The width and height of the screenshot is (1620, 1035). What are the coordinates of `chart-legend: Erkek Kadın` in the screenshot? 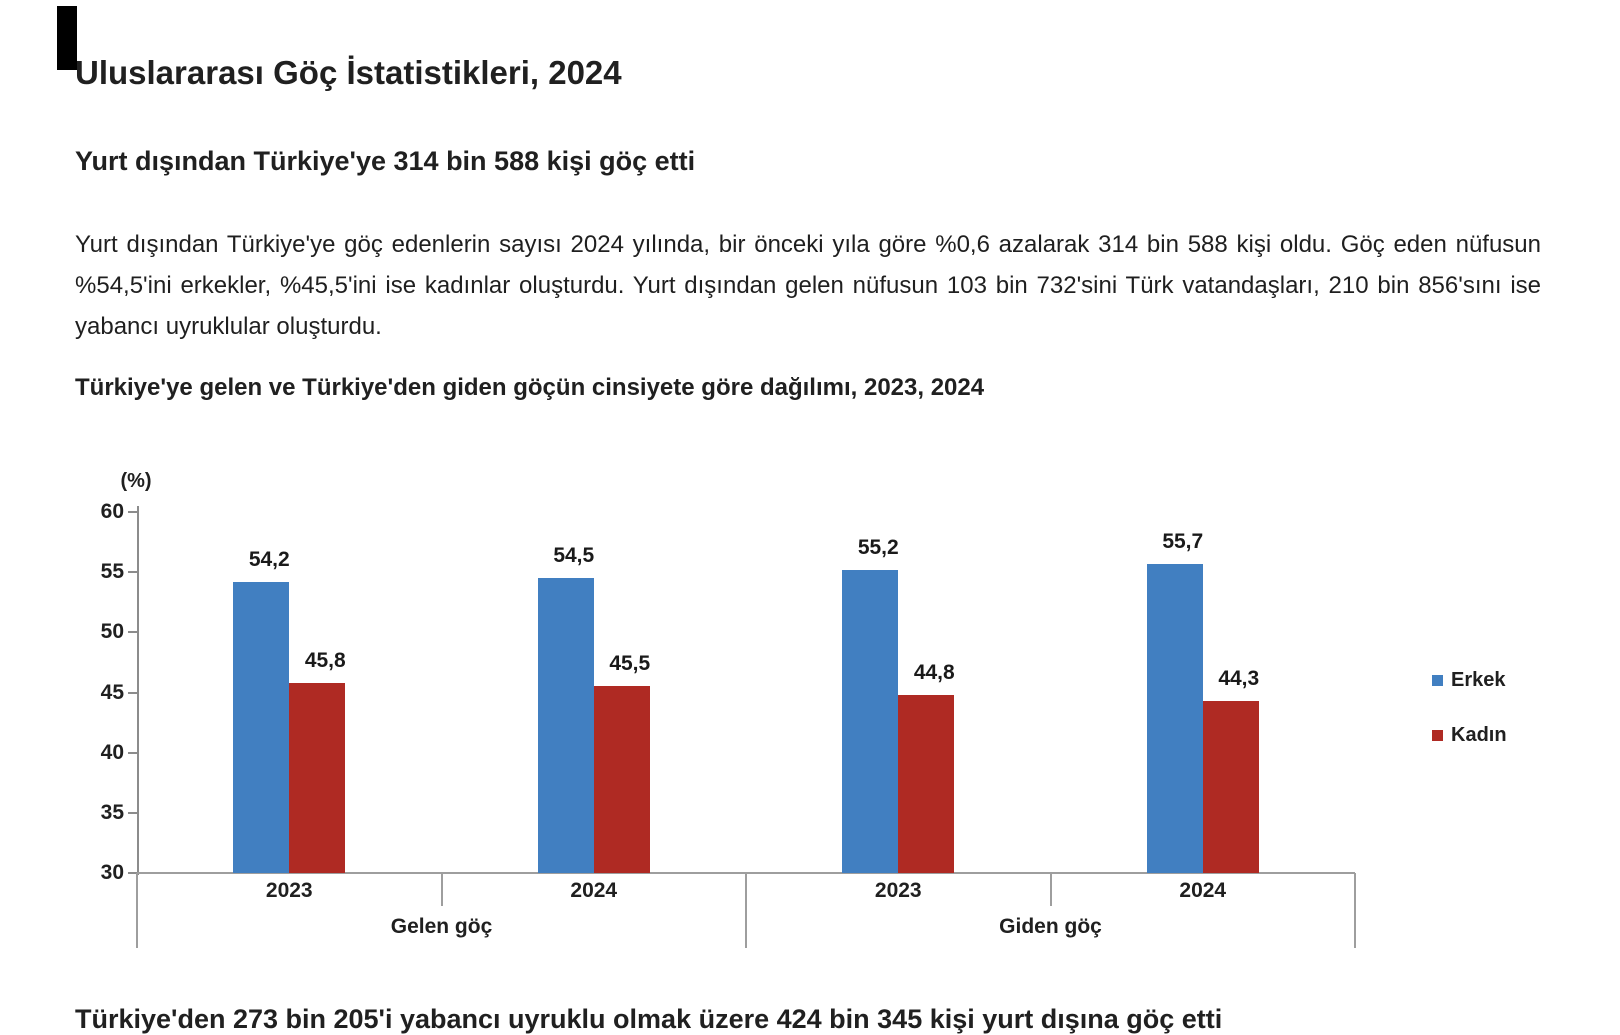 It's located at (1512, 723).